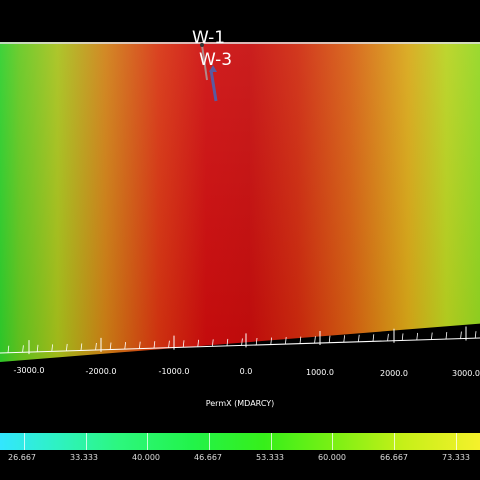  I want to click on axis-tick-label: -2000.0, so click(101, 371).